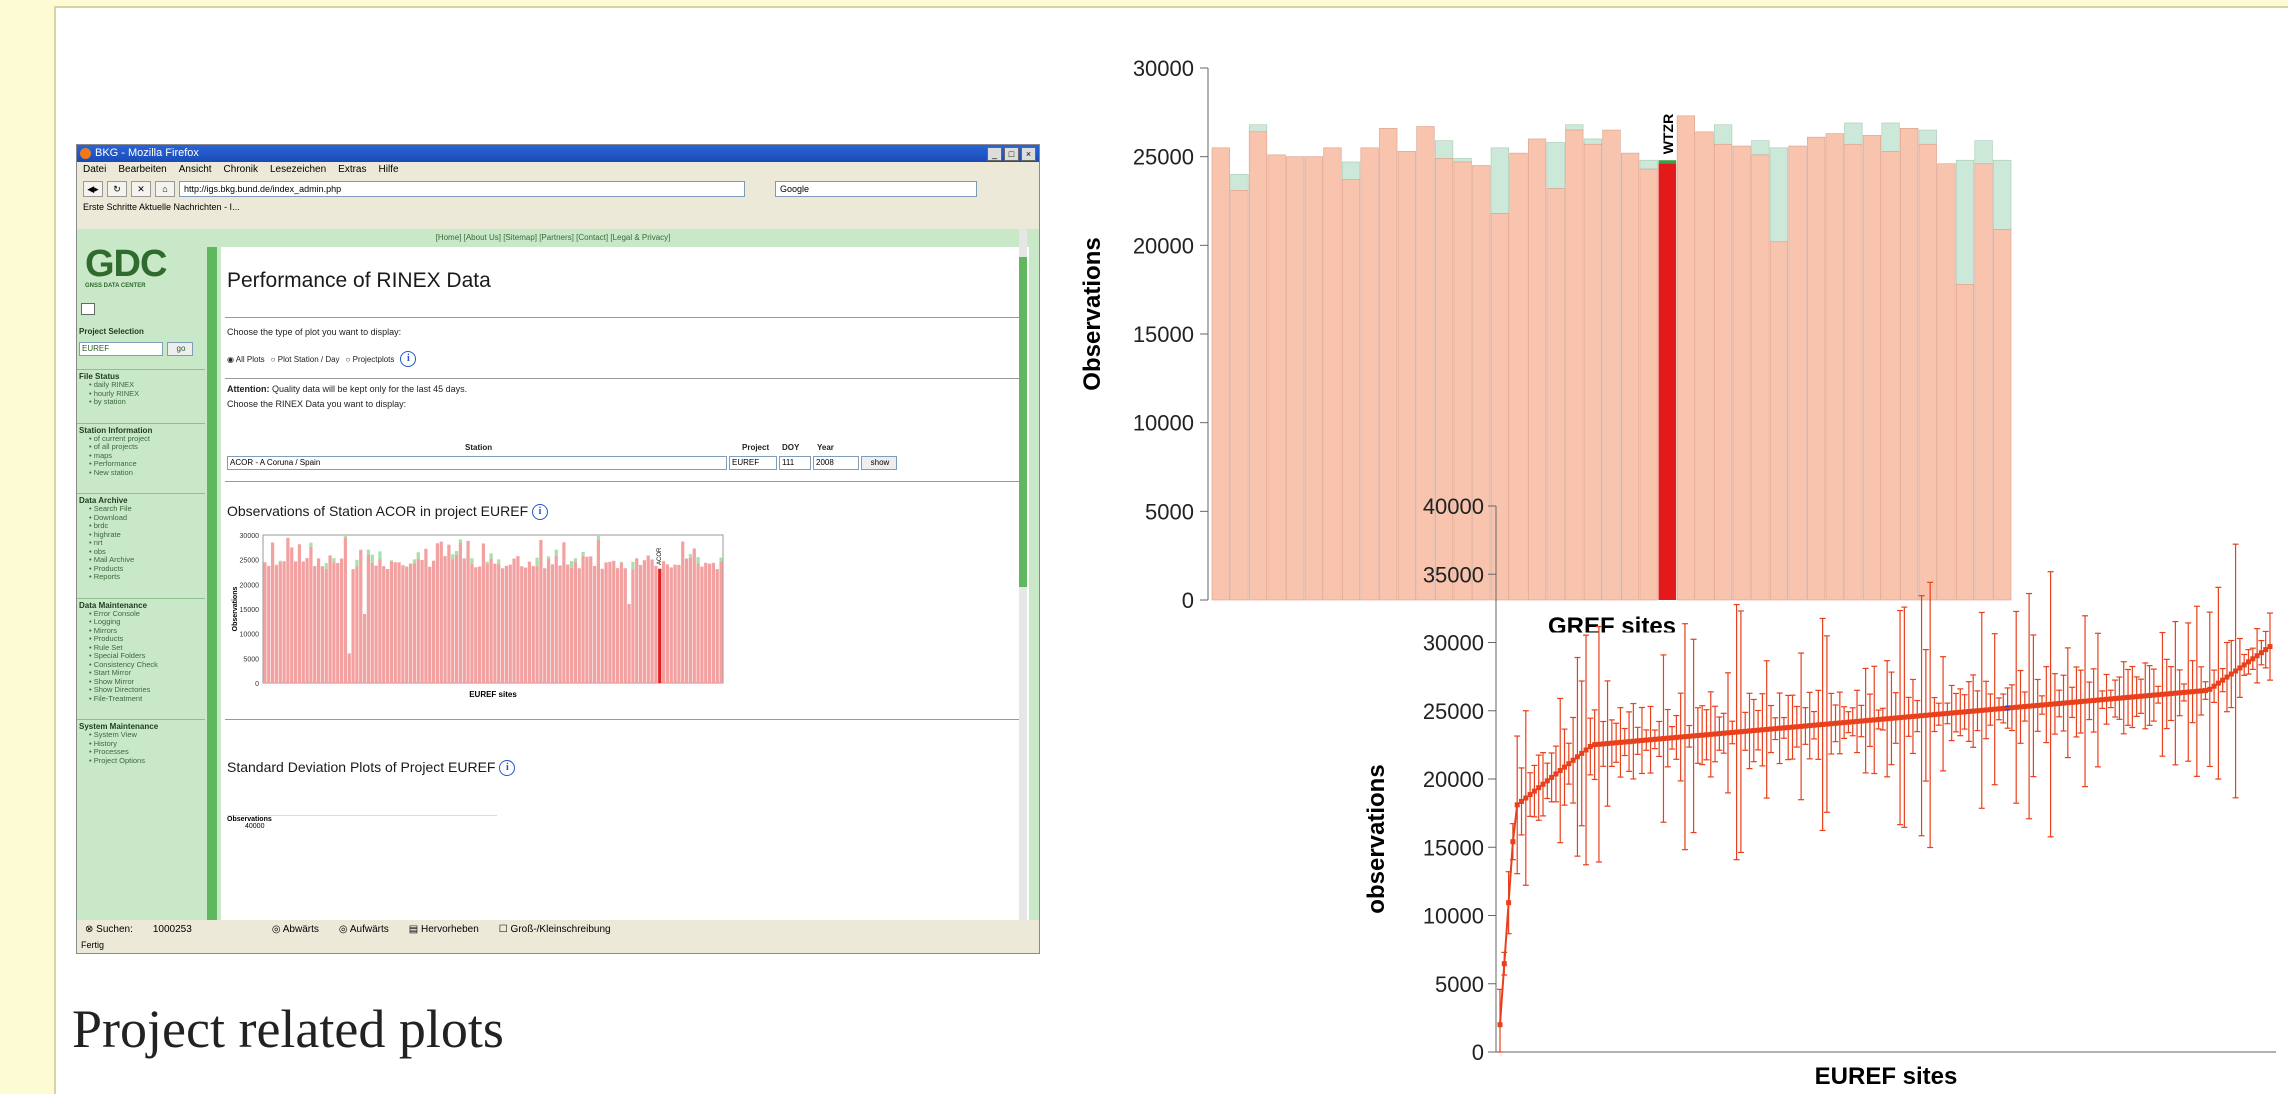 Image resolution: width=2288 pixels, height=1094 pixels. Describe the element at coordinates (755, 447) in the screenshot. I see `col-project: Project` at that location.